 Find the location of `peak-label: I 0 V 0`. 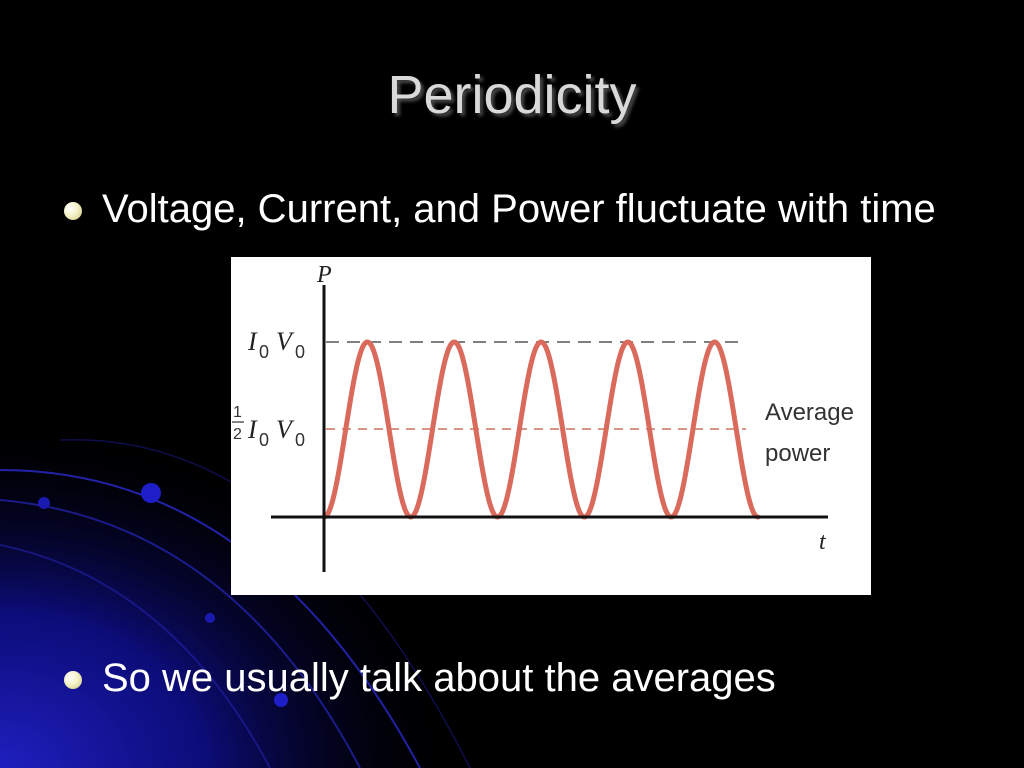

peak-label: I 0 V 0 is located at coordinates (276, 344).